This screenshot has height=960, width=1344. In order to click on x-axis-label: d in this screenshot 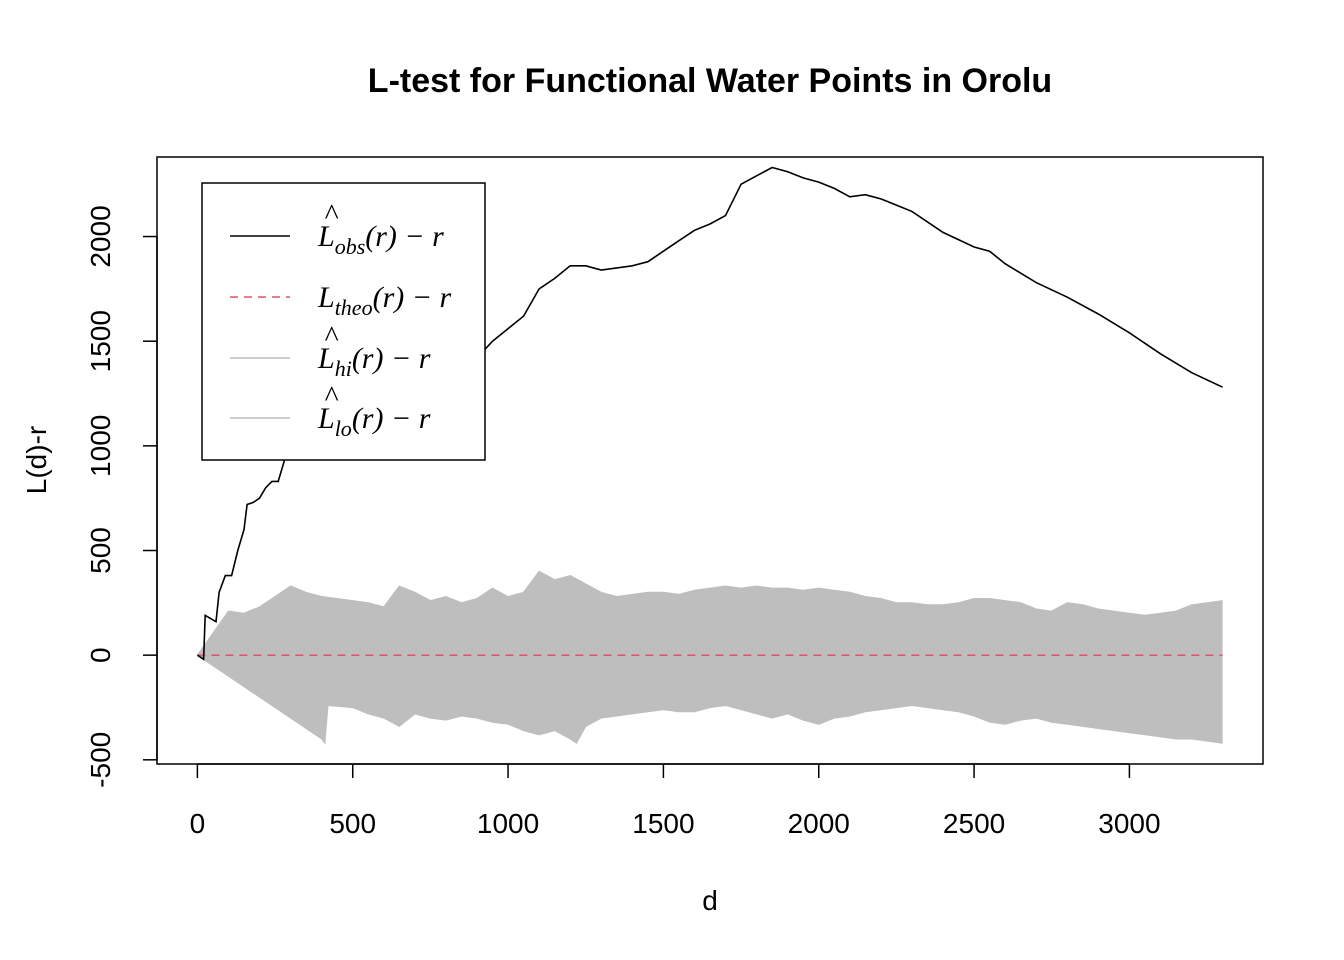, I will do `click(710, 900)`.